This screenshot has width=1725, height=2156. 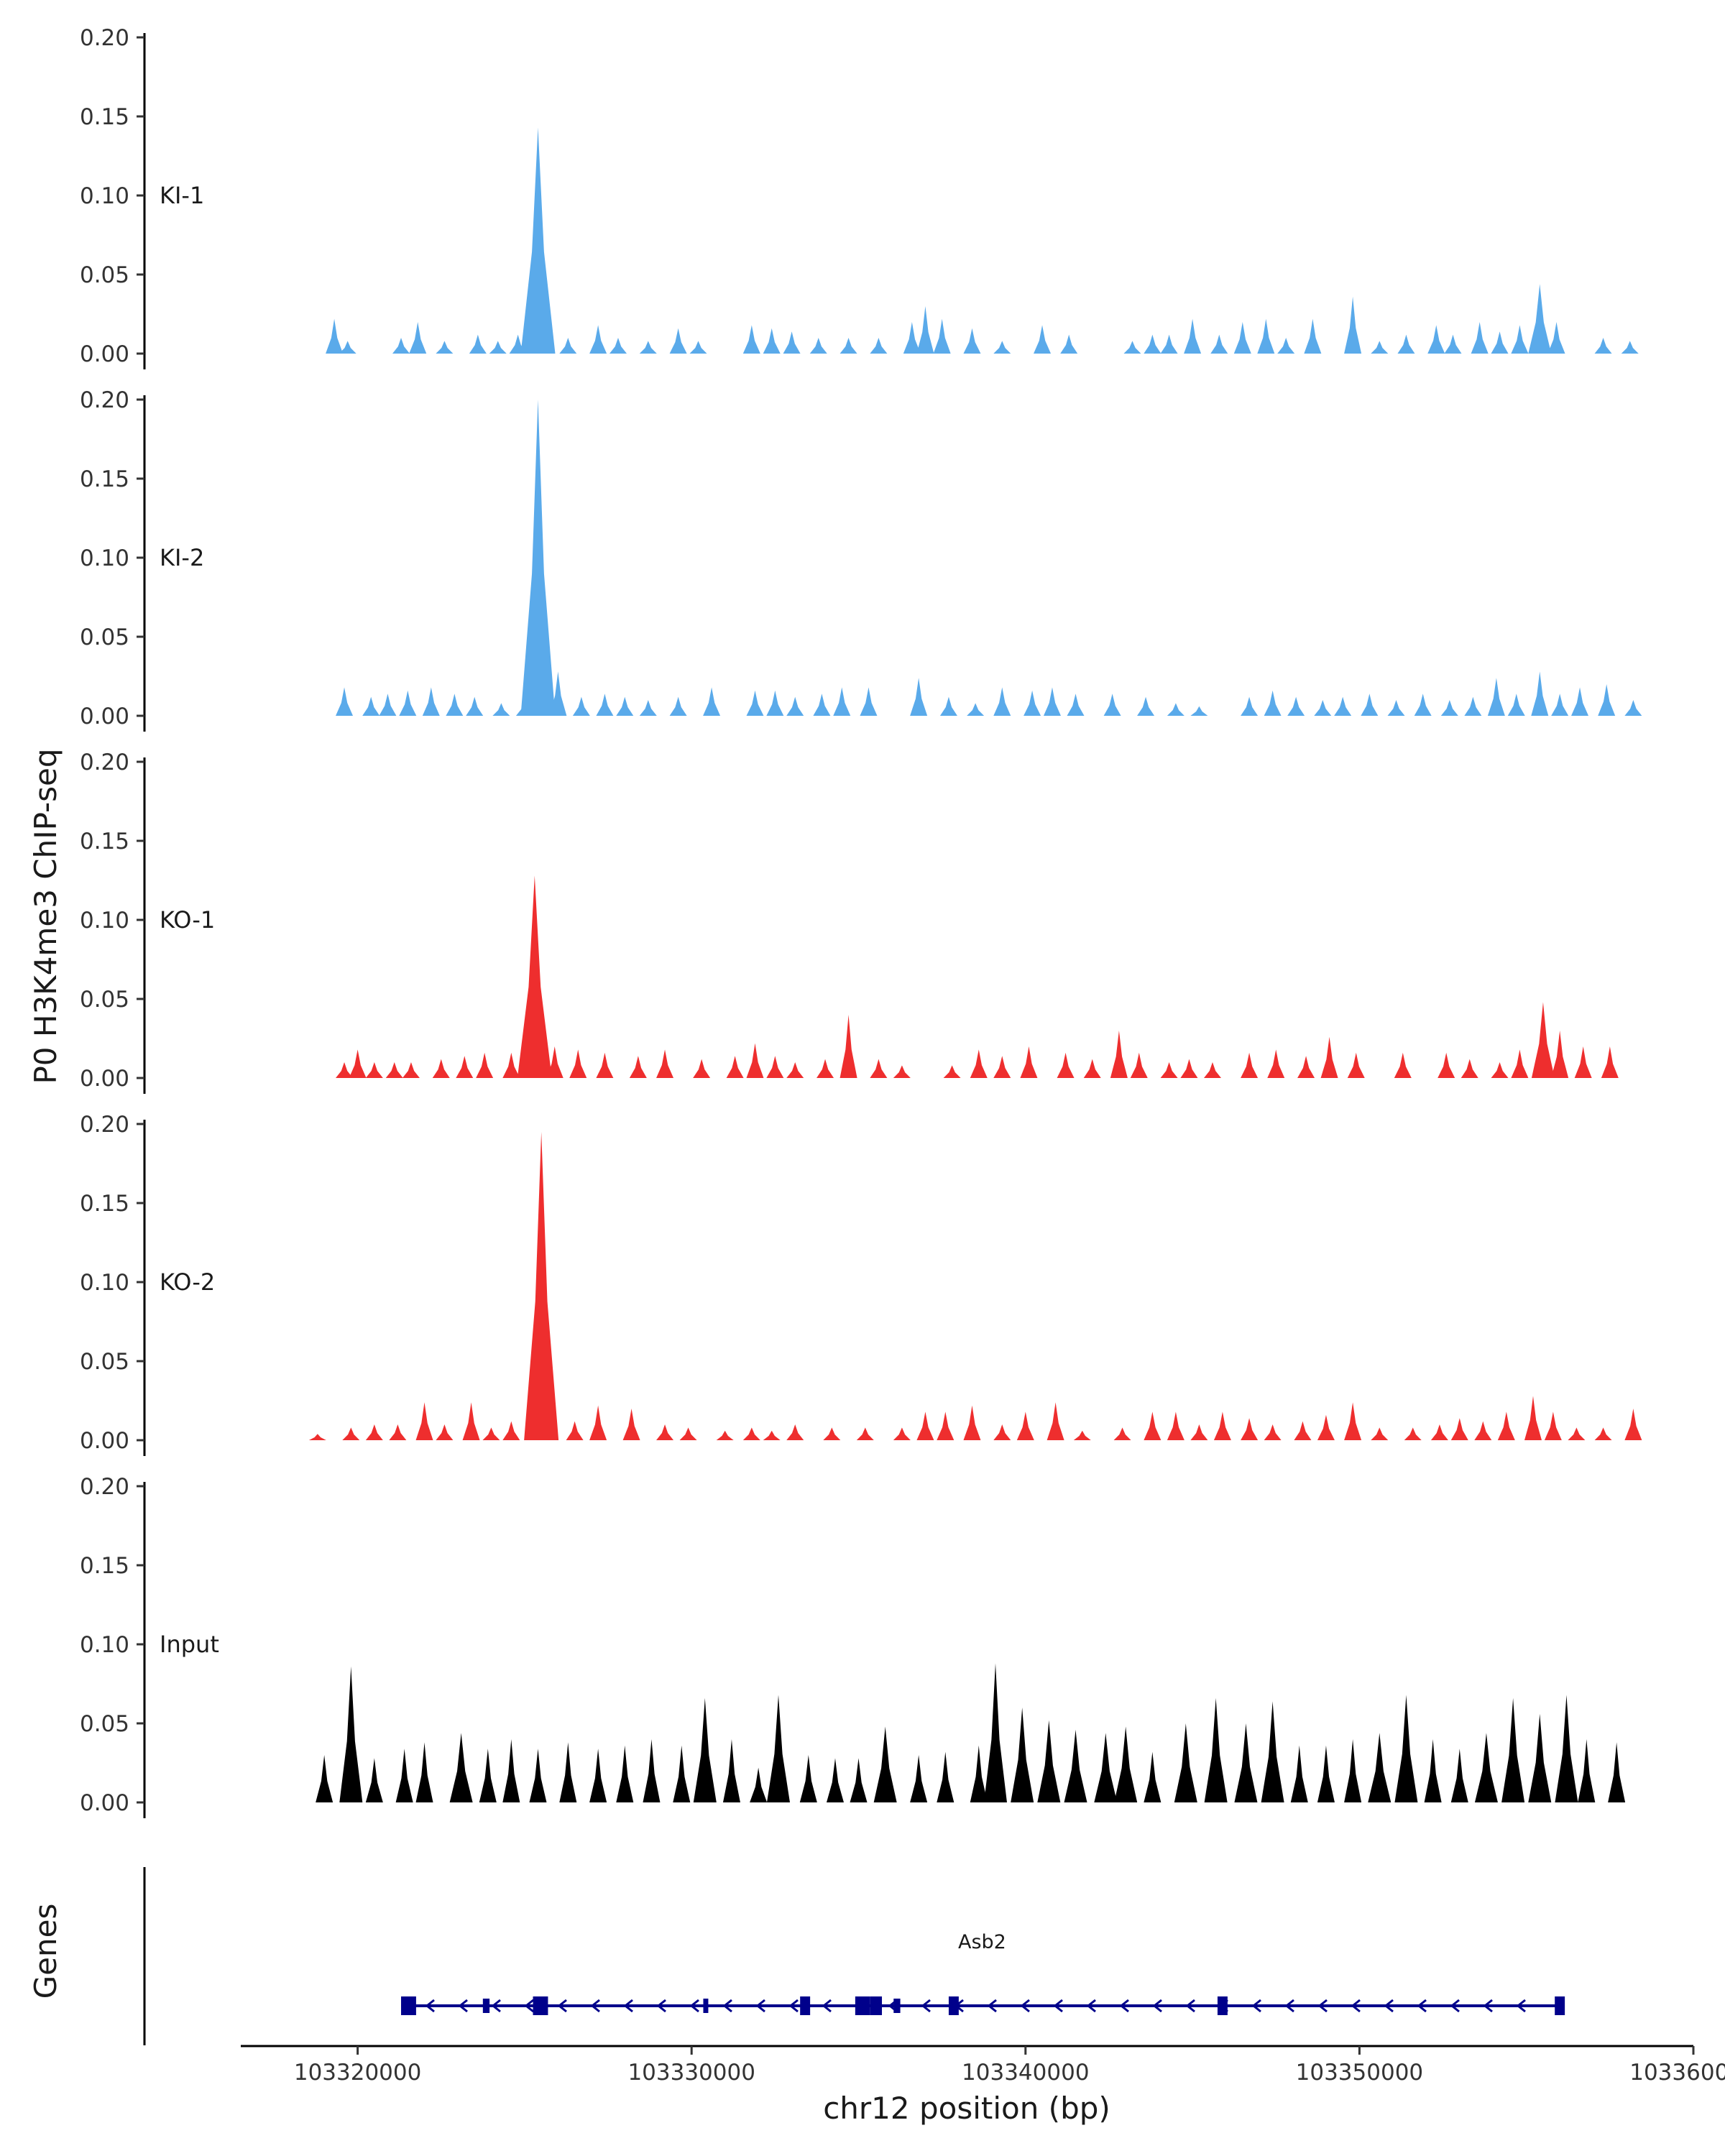 I want to click on y-tick-label: 0.15, so click(x=104, y=841).